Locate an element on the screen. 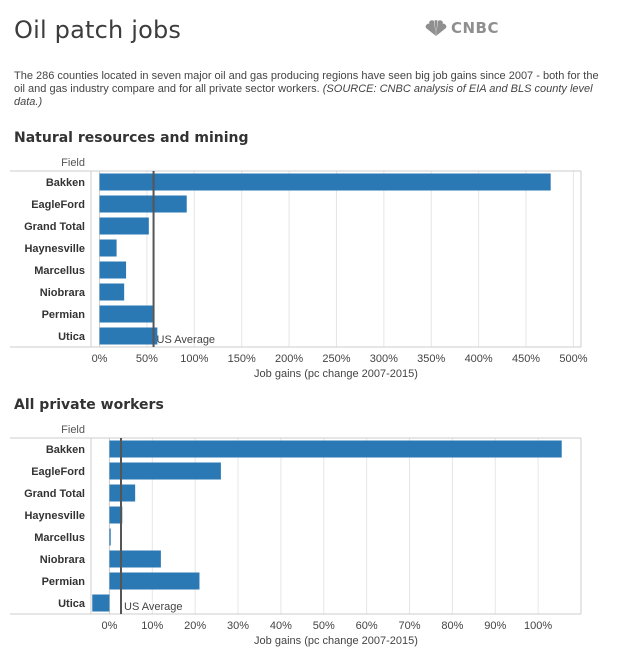 The width and height of the screenshot is (640, 669). chart-2-x-axis-title: Job gains (pc change 2007-2015) is located at coordinates (336, 641).